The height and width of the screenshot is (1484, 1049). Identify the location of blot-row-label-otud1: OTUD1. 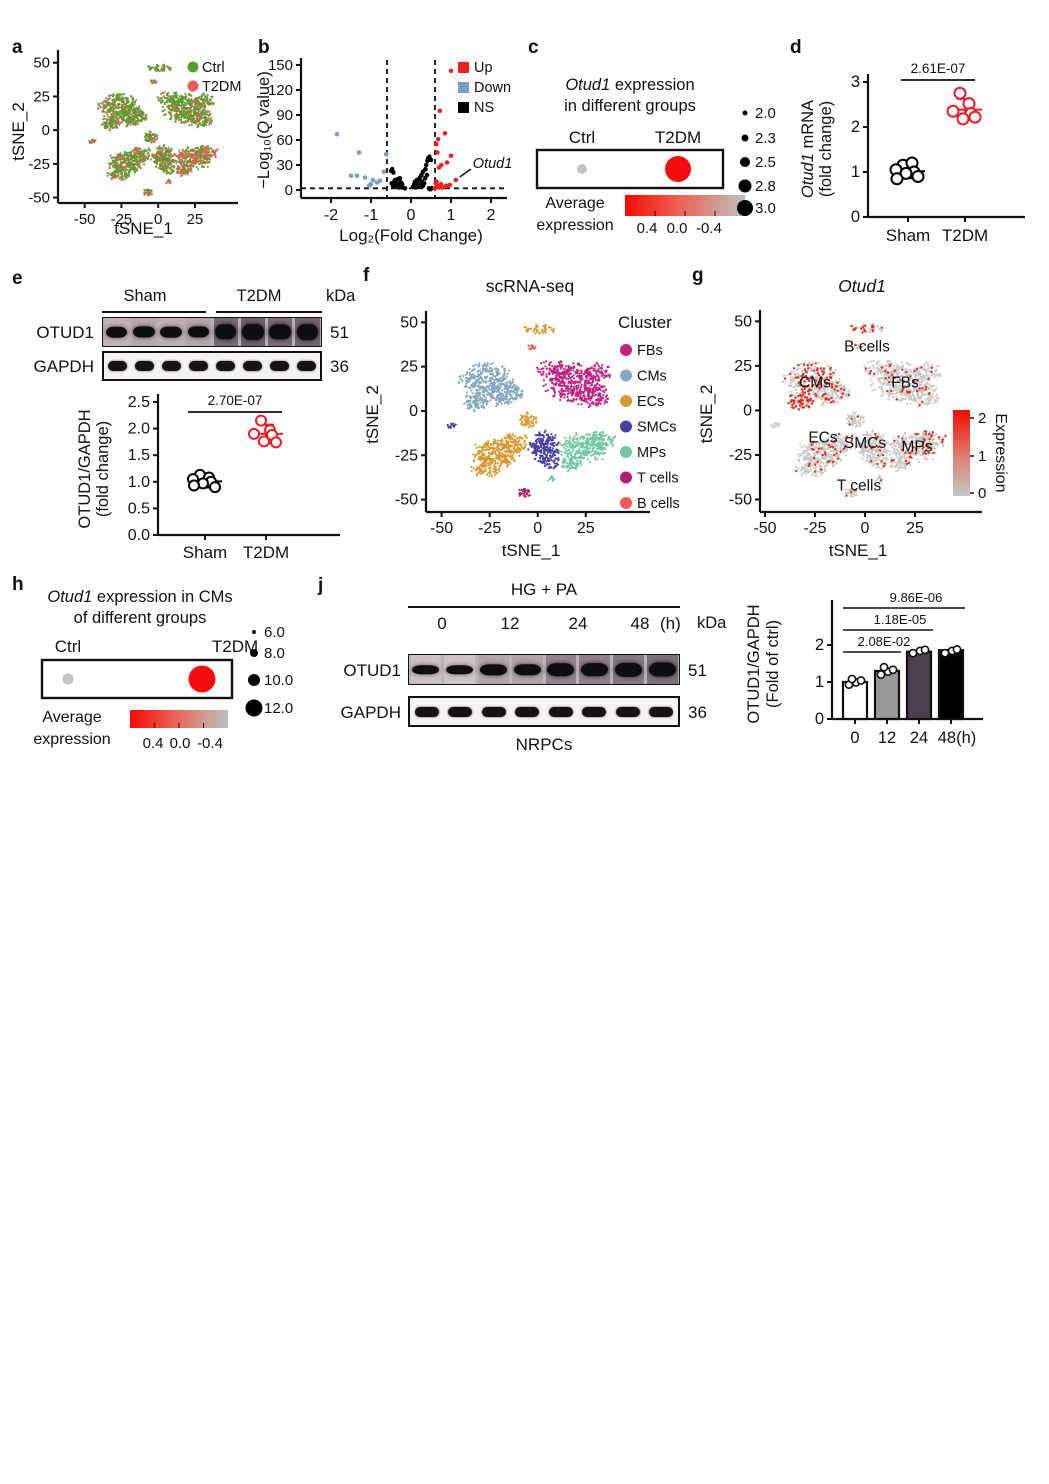
(65, 332).